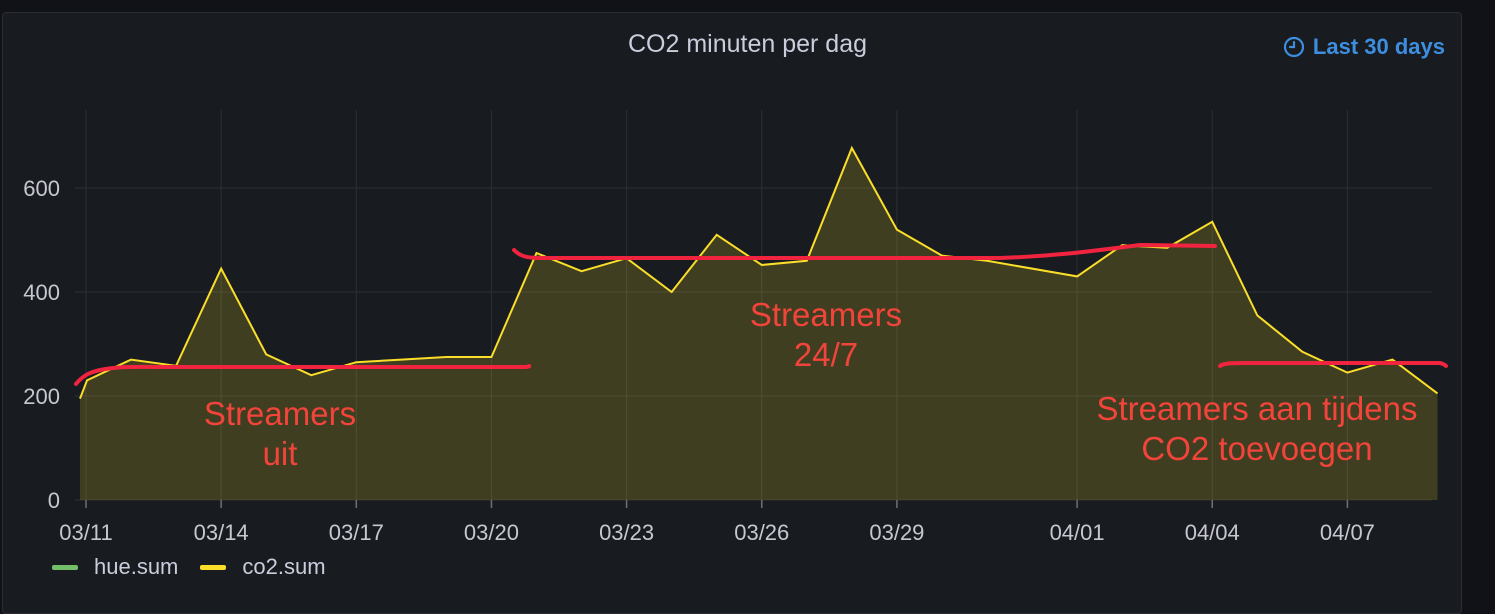  Describe the element at coordinates (189, 567) in the screenshot. I see `legend: hue.sum co2.sum` at that location.